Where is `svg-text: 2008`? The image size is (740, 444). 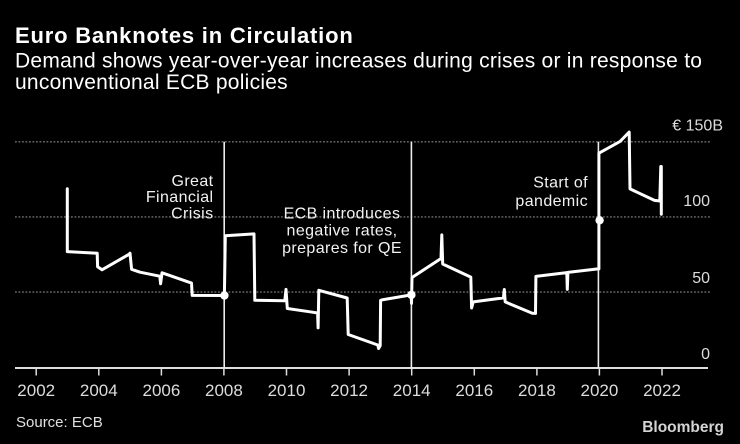
svg-text: 2008 is located at coordinates (224, 390).